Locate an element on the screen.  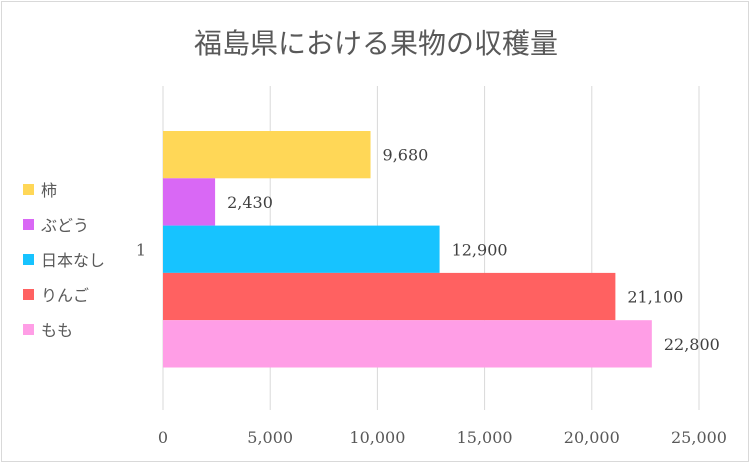
y-axis: 1 is located at coordinates (141, 249).